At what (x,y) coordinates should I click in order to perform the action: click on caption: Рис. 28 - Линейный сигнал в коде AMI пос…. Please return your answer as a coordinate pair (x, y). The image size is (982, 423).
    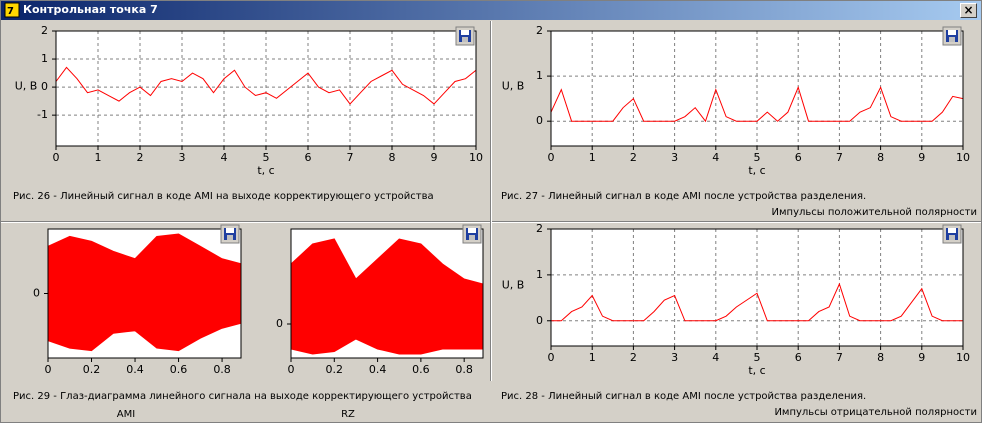
    Looking at the image, I should click on (684, 396).